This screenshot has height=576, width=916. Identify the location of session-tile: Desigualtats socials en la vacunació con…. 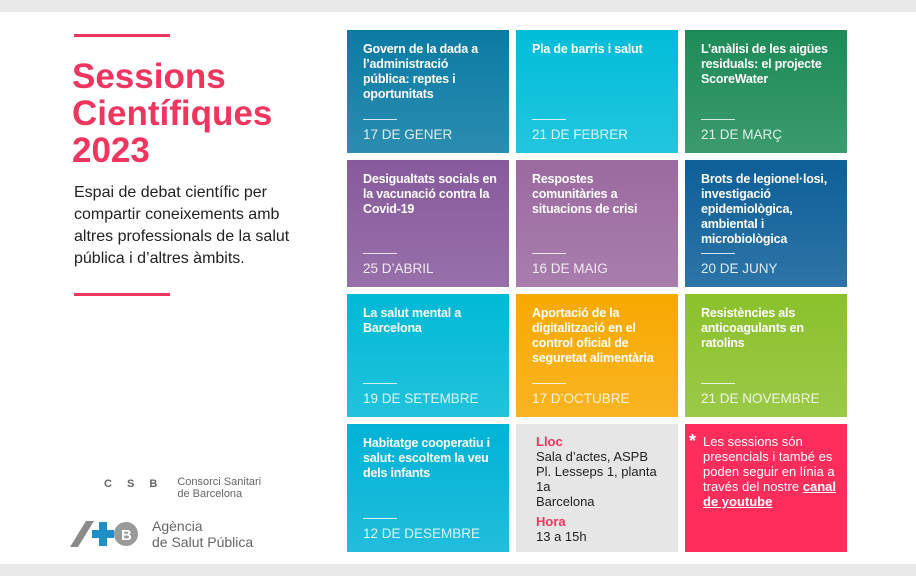
(428, 223).